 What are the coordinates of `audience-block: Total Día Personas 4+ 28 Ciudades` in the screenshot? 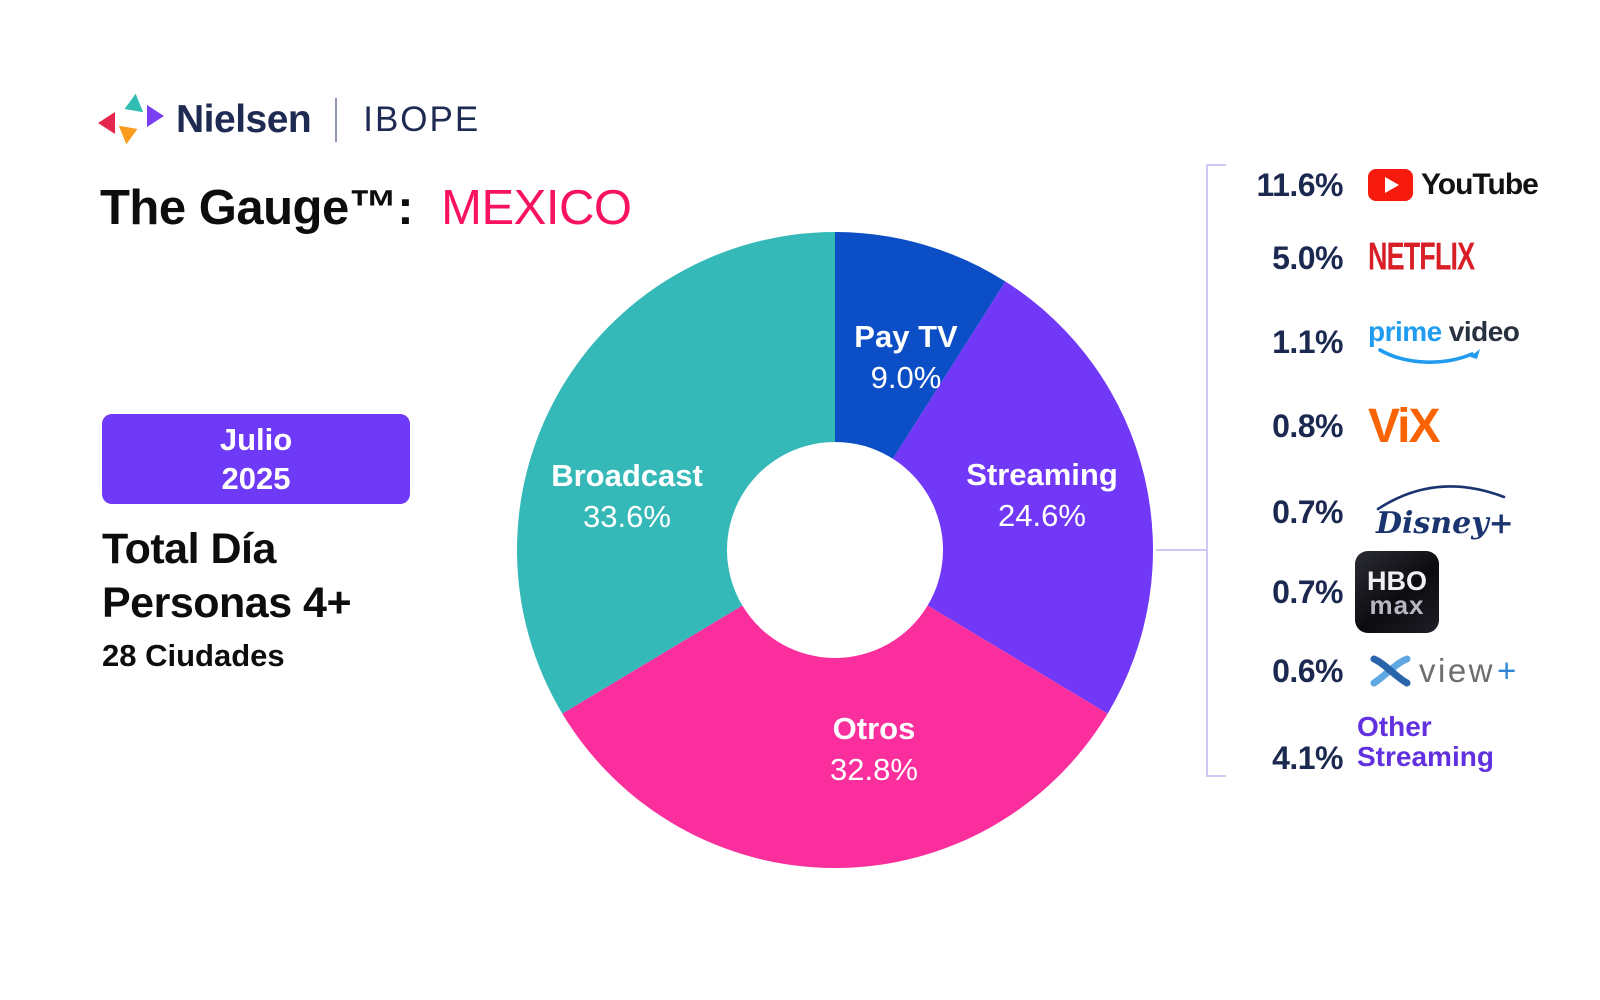 It's located at (227, 598).